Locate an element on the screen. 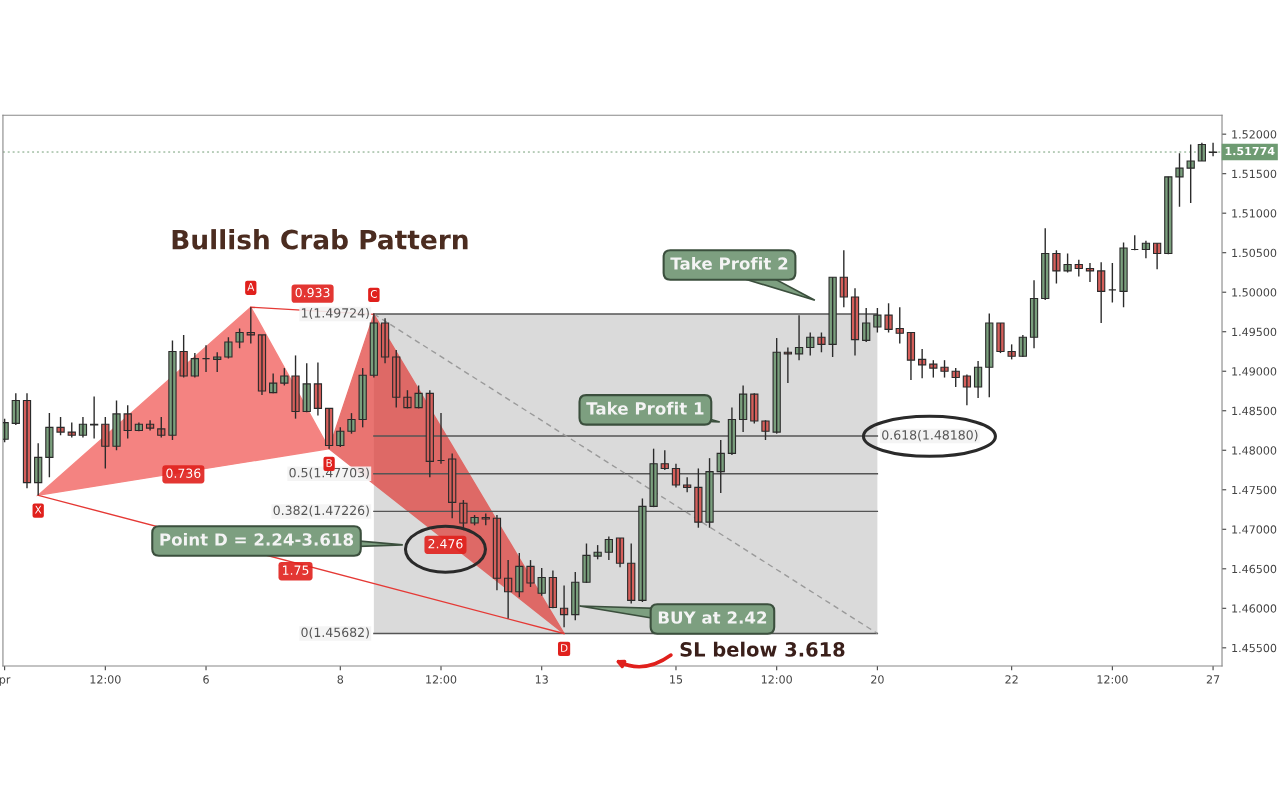 This screenshot has height=800, width=1280. x-tick-label: pr is located at coordinates (5, 681).